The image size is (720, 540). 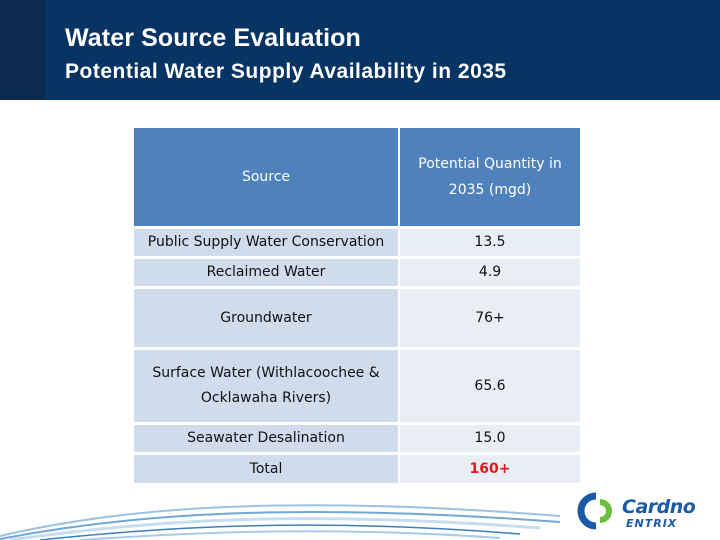 I want to click on table-row-quantity: 65.6, so click(x=490, y=386).